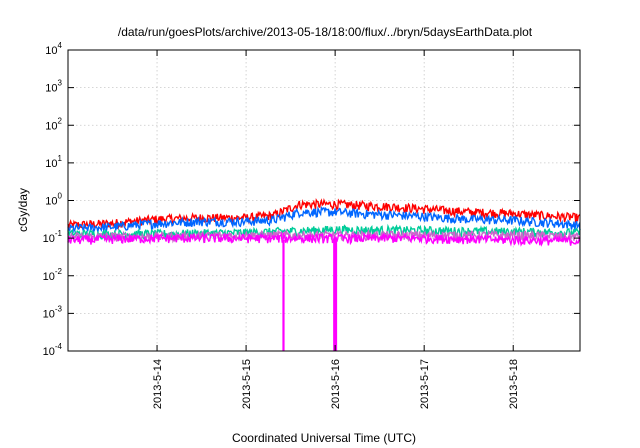  Describe the element at coordinates (158, 384) in the screenshot. I see `x-tick-label: 2013-5-14` at that location.